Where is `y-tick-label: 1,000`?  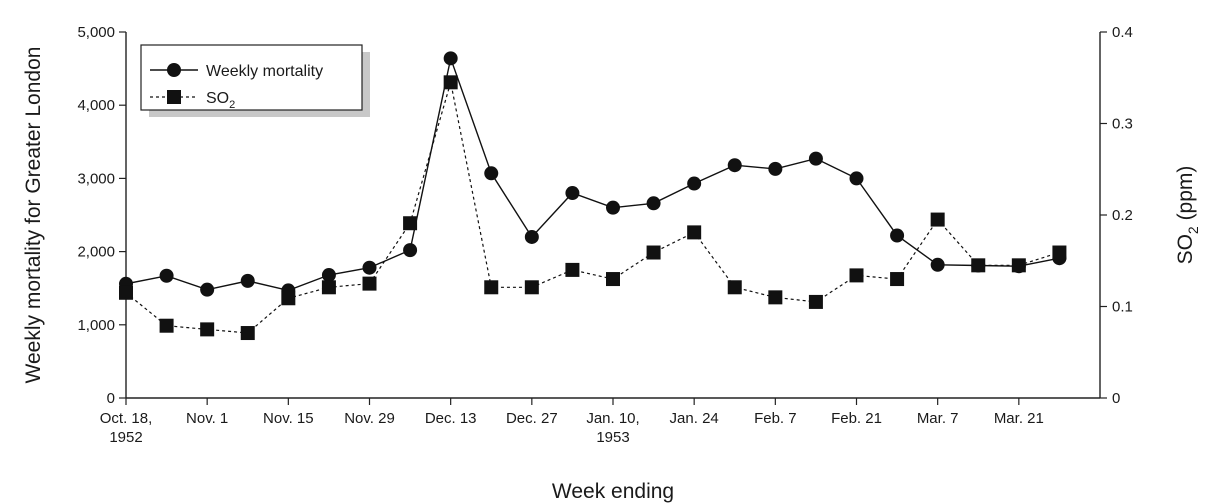 y-tick-label: 1,000 is located at coordinates (96, 325).